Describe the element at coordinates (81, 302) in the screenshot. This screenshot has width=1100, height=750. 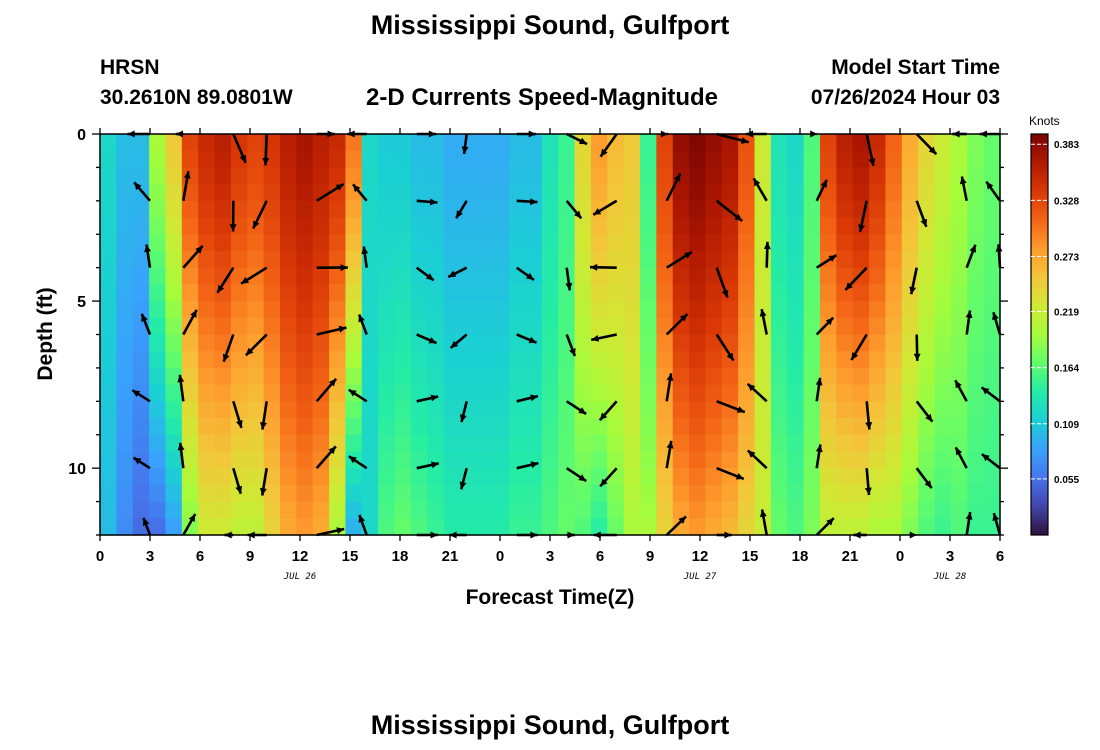
I see `y-tick-label: 5` at that location.